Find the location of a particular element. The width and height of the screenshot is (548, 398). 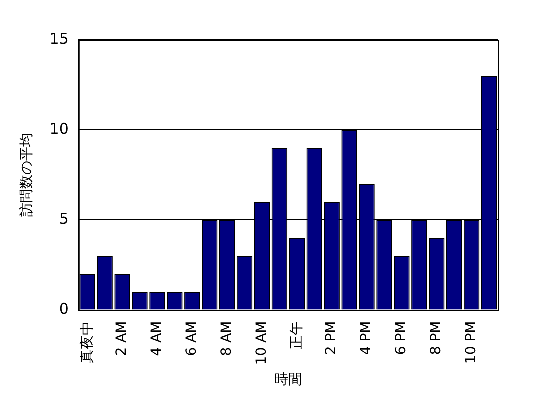

y-tick-label: 15 is located at coordinates (59, 39).